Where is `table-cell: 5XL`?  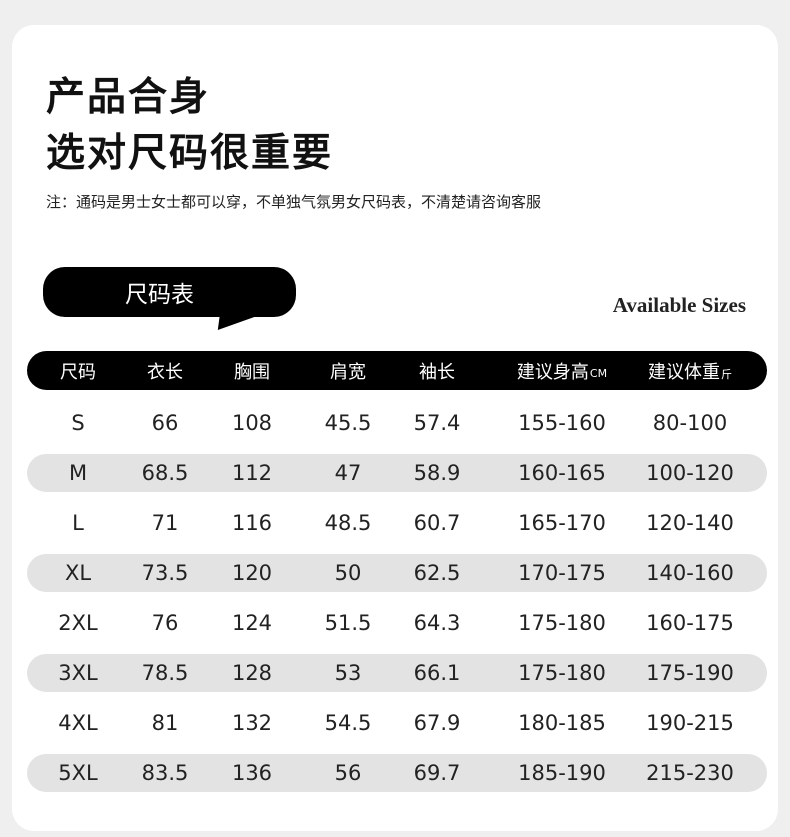 table-cell: 5XL is located at coordinates (78, 773).